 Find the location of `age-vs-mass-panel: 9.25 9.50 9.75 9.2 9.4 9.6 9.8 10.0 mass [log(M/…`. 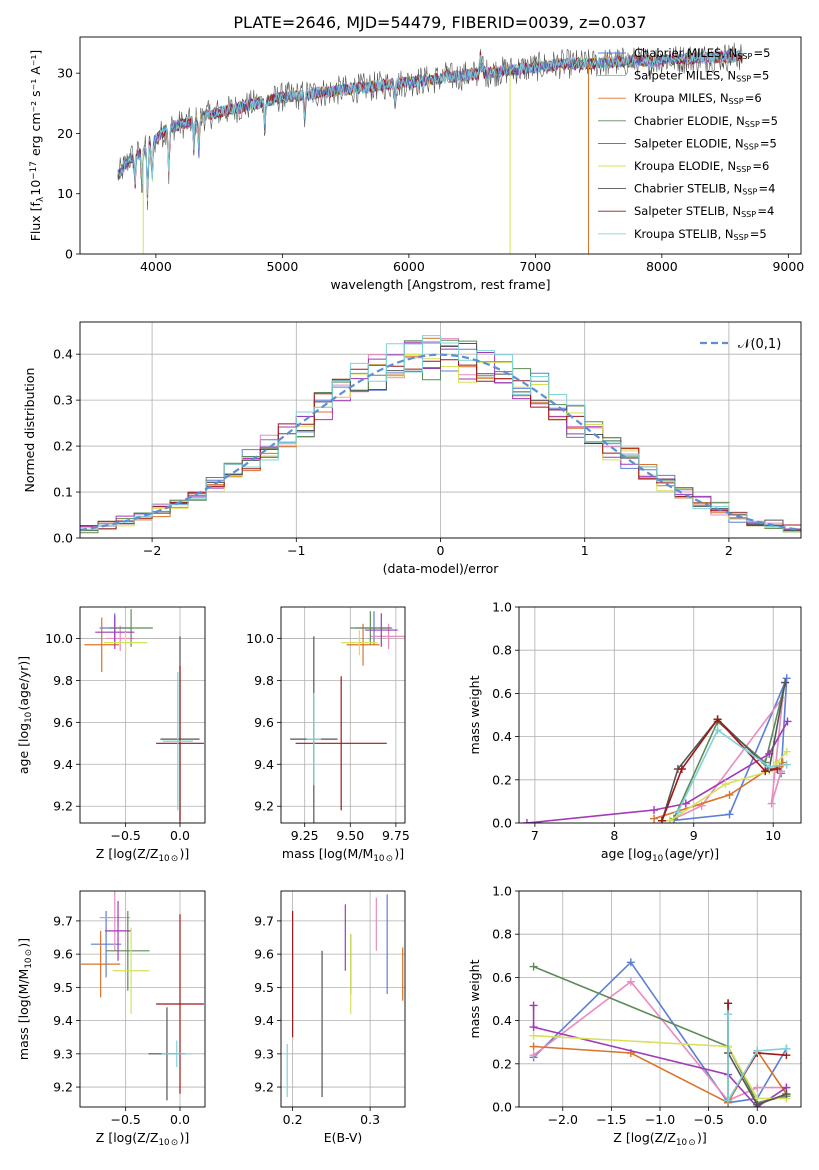

age-vs-mass-panel: 9.25 9.50 9.75 9.2 9.4 9.6 9.8 10.0 mass [log(M/… is located at coordinates (328, 735).